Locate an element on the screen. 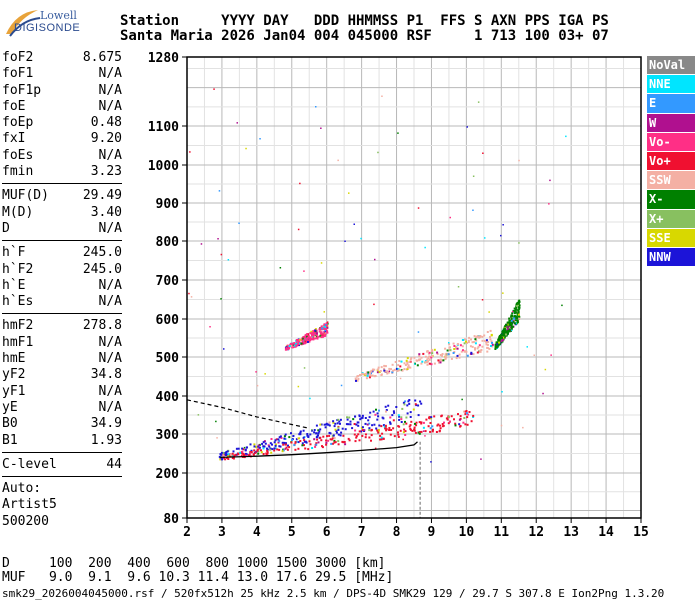 The width and height of the screenshot is (700, 600). y-tick-label: 700 is located at coordinates (168, 281).